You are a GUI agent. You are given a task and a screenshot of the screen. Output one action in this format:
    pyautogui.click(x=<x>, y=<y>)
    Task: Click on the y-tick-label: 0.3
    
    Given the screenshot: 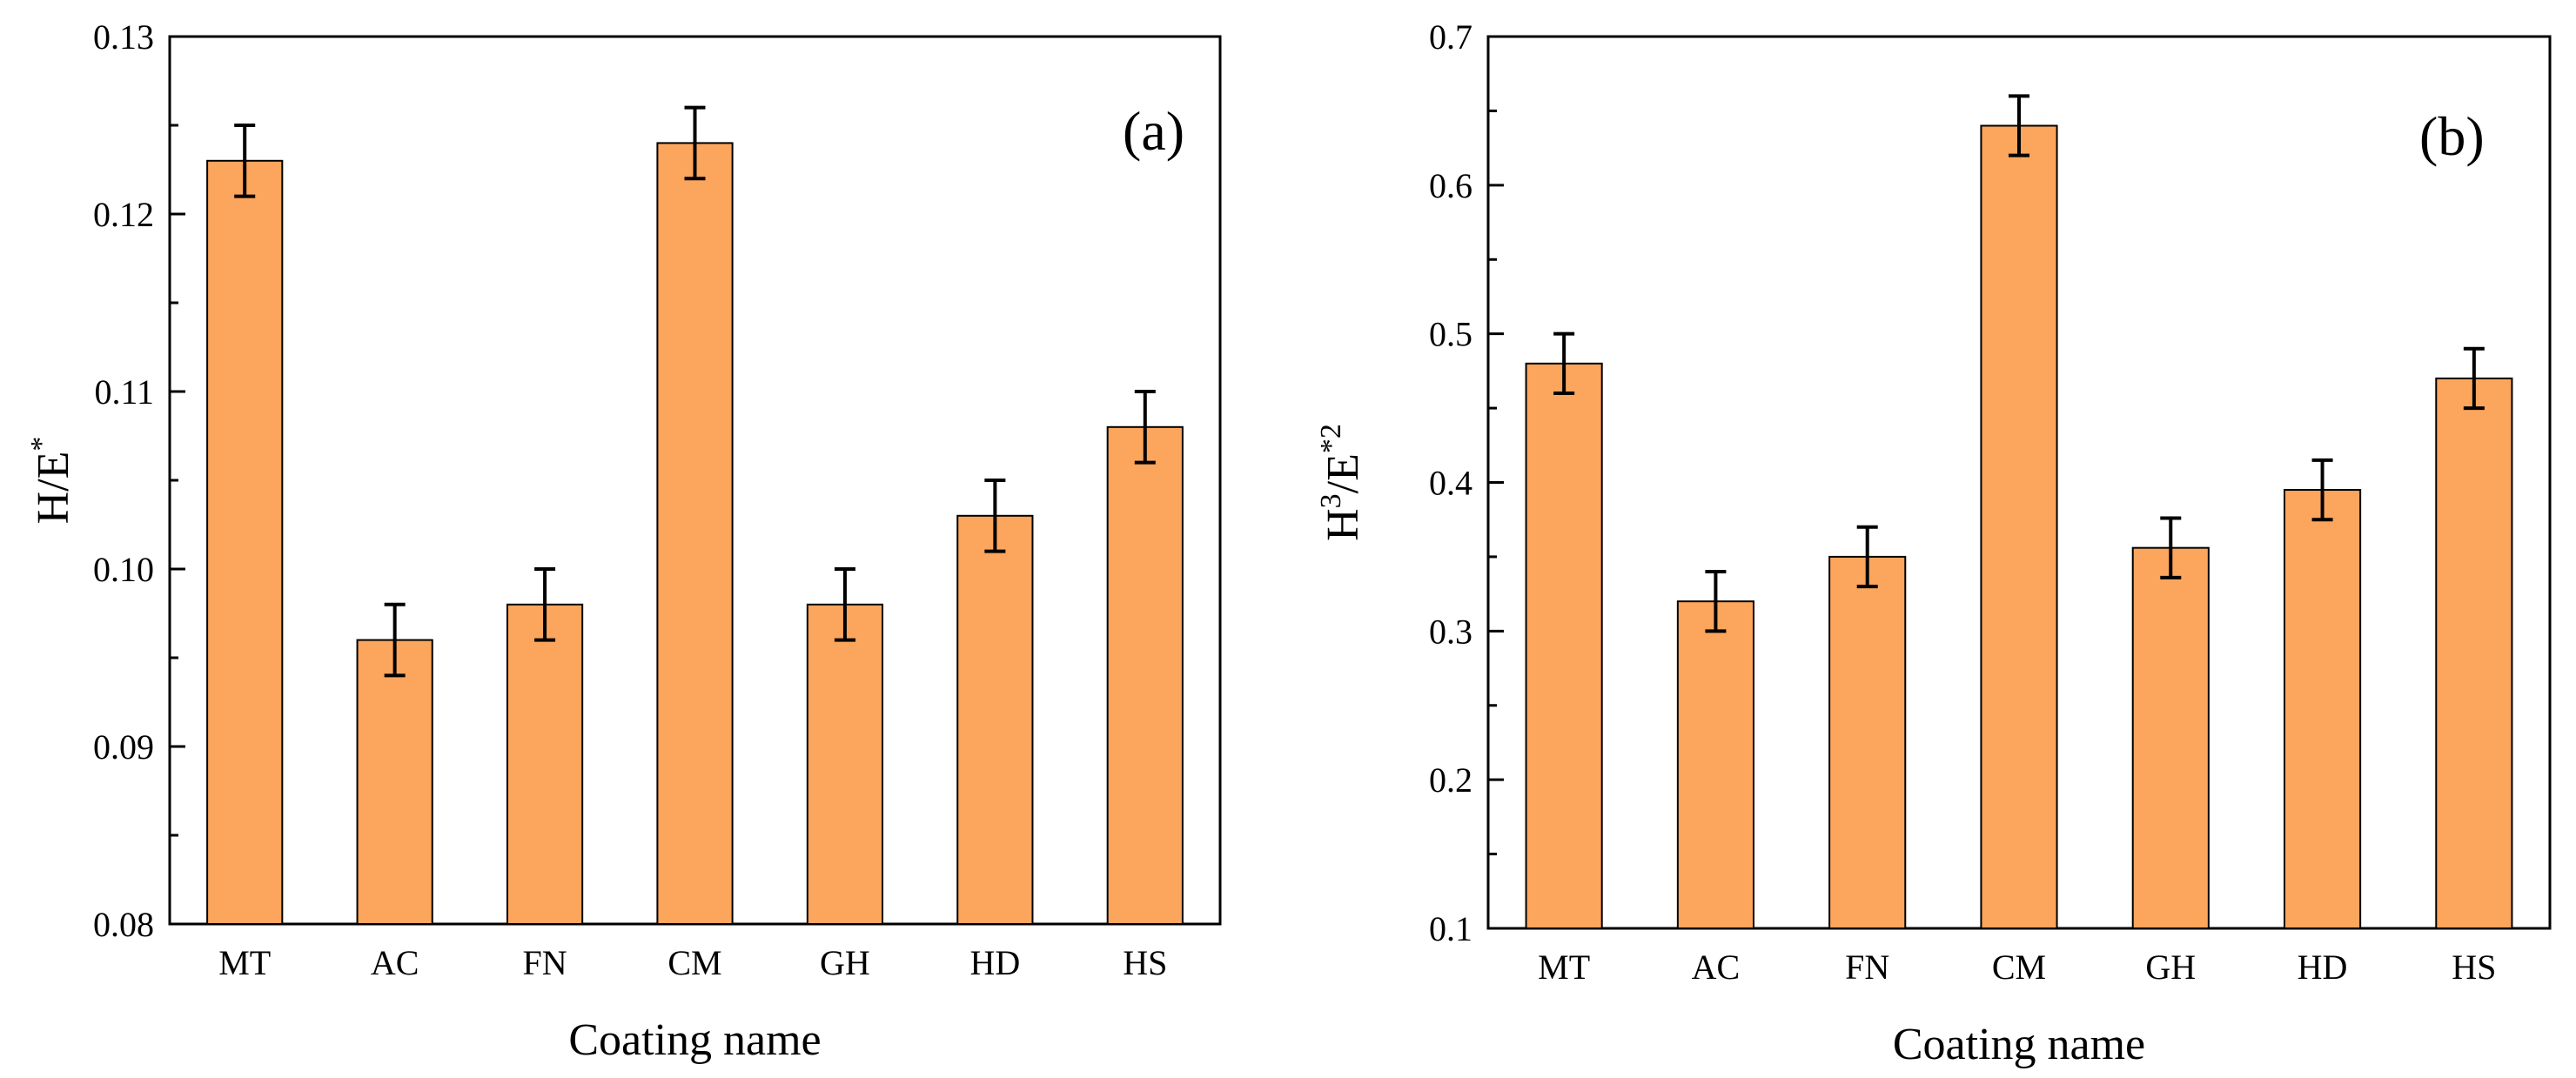 What is the action you would take?
    pyautogui.click(x=1450, y=631)
    